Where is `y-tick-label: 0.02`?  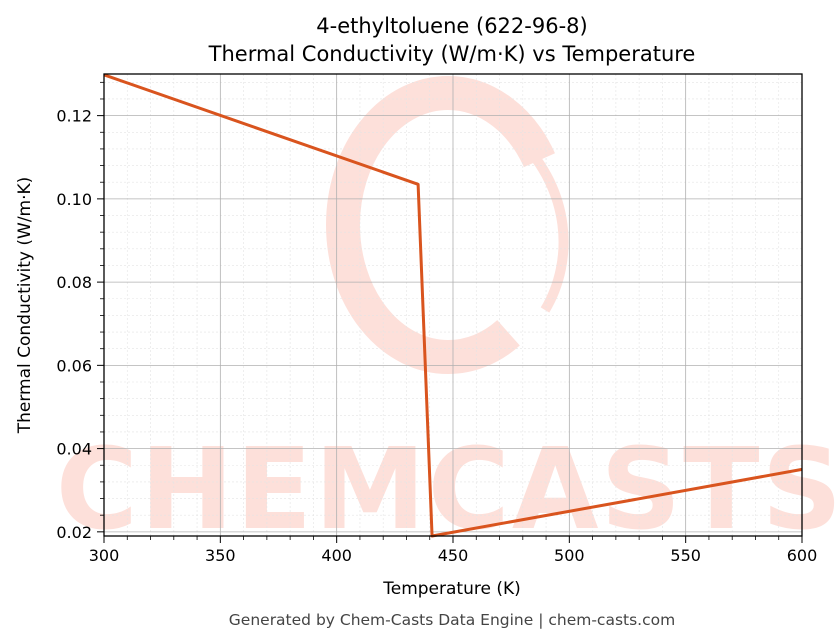
y-tick-label: 0.02 is located at coordinates (74, 532).